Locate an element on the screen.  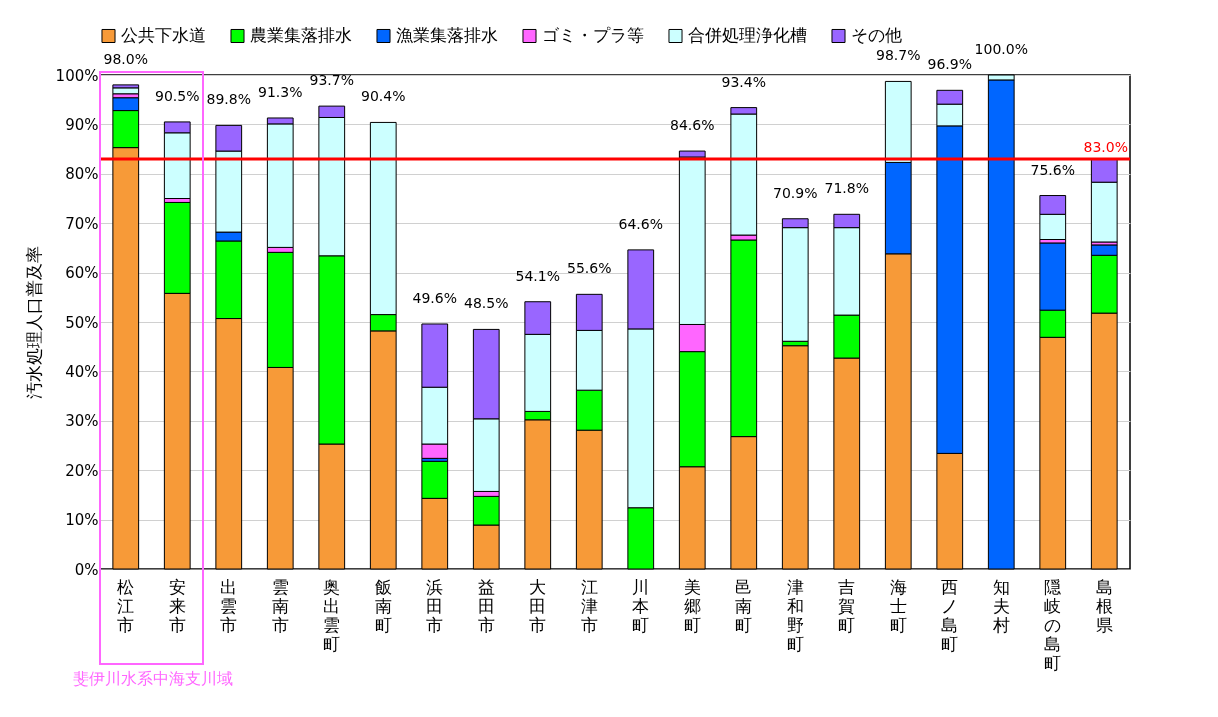
x-tick-label: 奥出雲町 is located at coordinates (332, 615).